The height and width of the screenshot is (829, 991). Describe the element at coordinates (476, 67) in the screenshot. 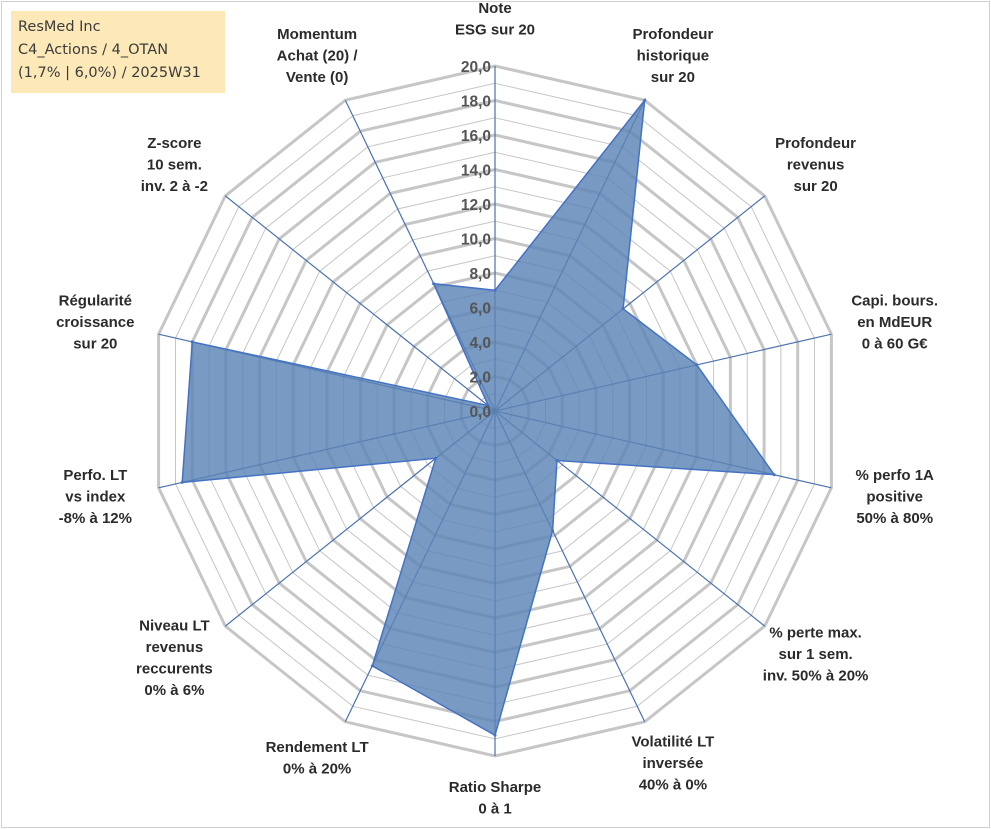

I see `tick-label: 20,0` at that location.